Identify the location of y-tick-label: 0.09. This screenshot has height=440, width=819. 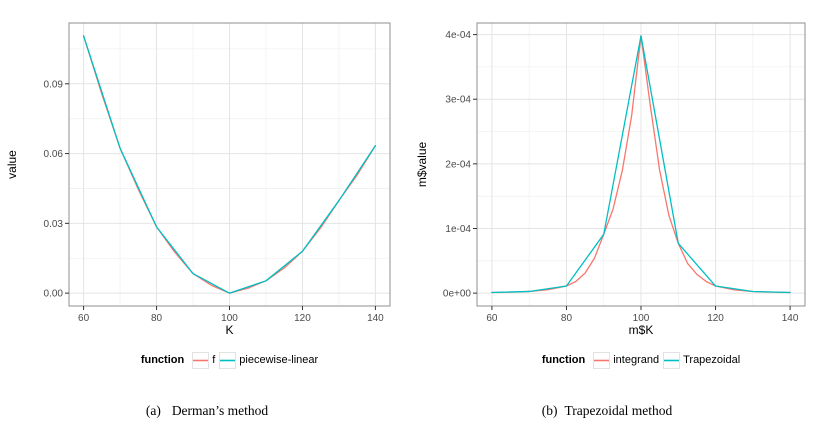
(54, 84).